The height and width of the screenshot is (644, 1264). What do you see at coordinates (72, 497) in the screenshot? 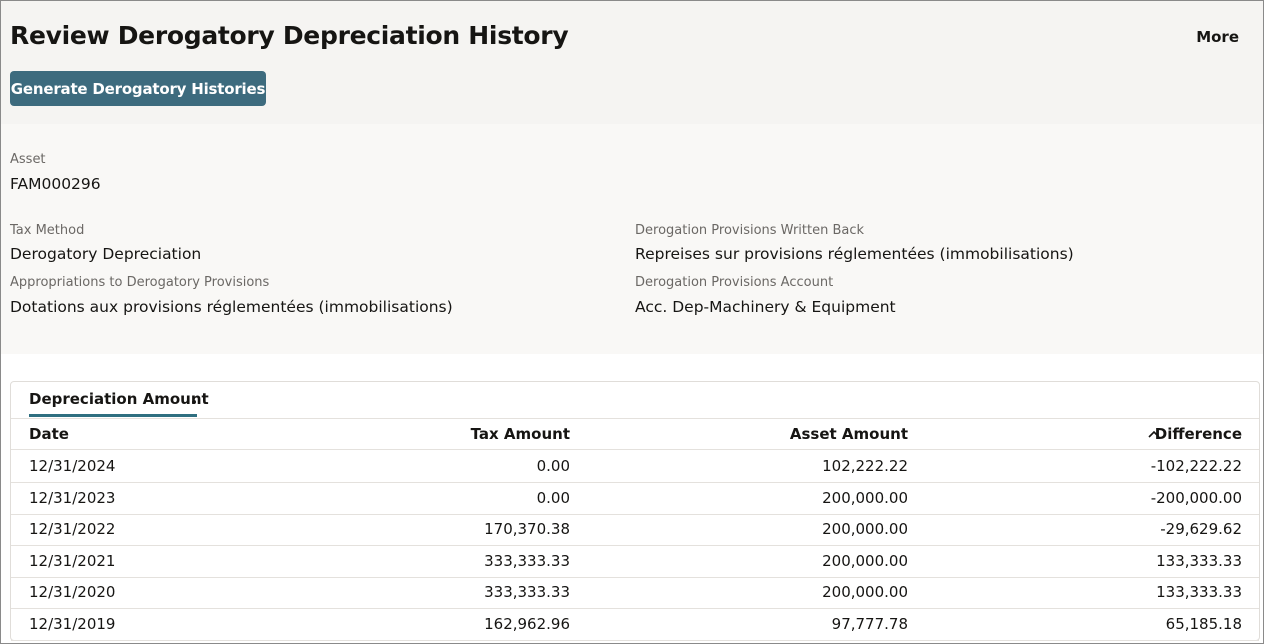
I see `table-cell: 12/31/2023` at bounding box center [72, 497].